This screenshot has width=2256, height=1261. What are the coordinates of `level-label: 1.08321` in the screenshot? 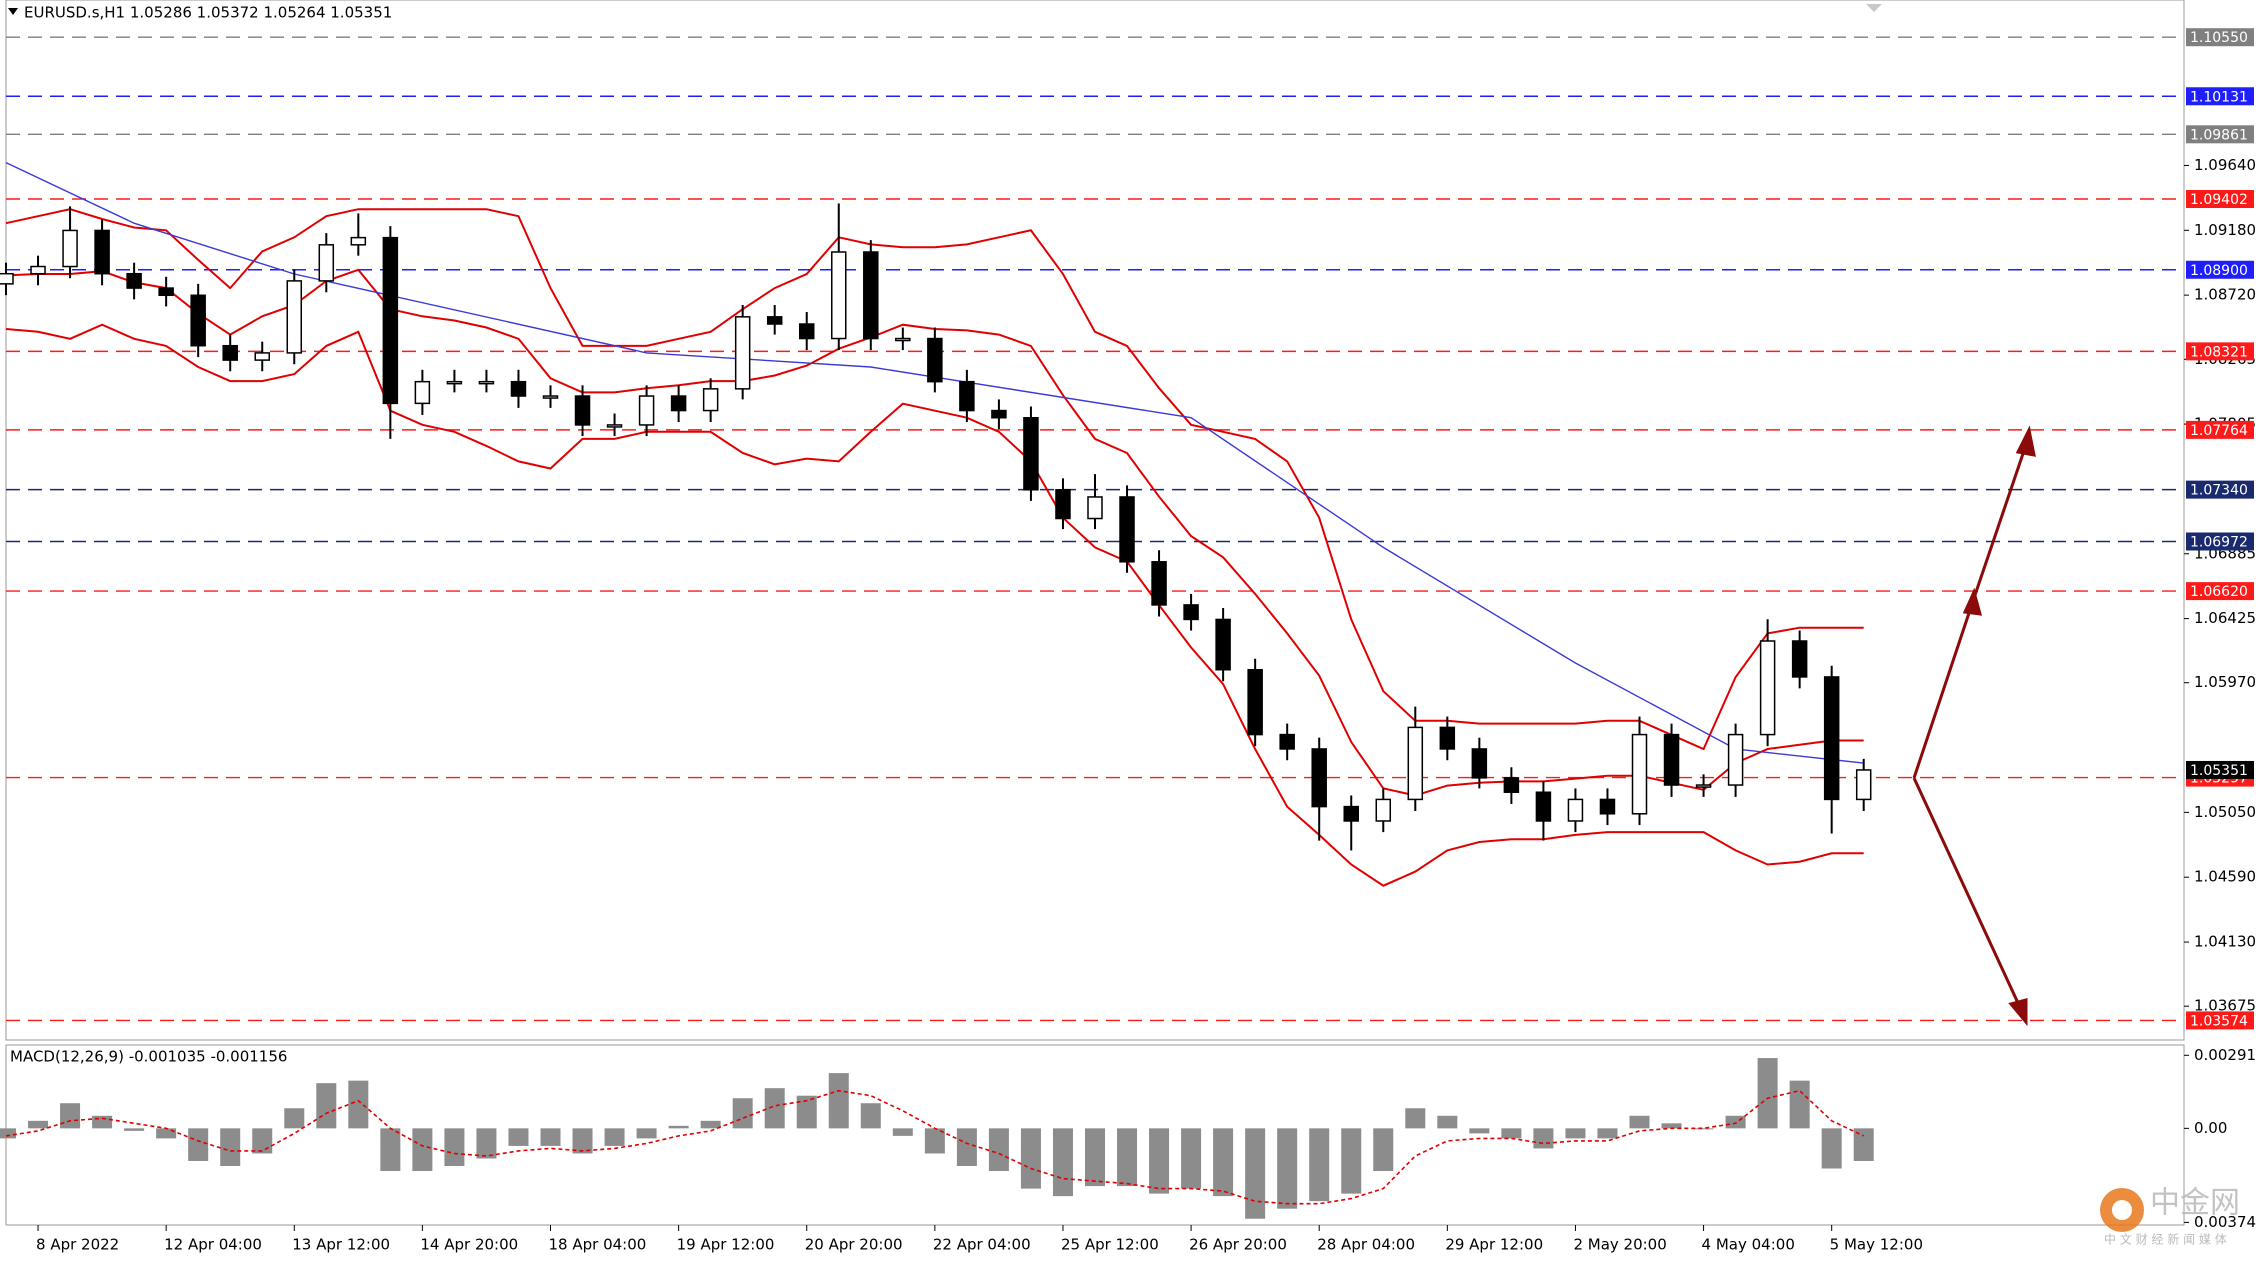 It's located at (2219, 352).